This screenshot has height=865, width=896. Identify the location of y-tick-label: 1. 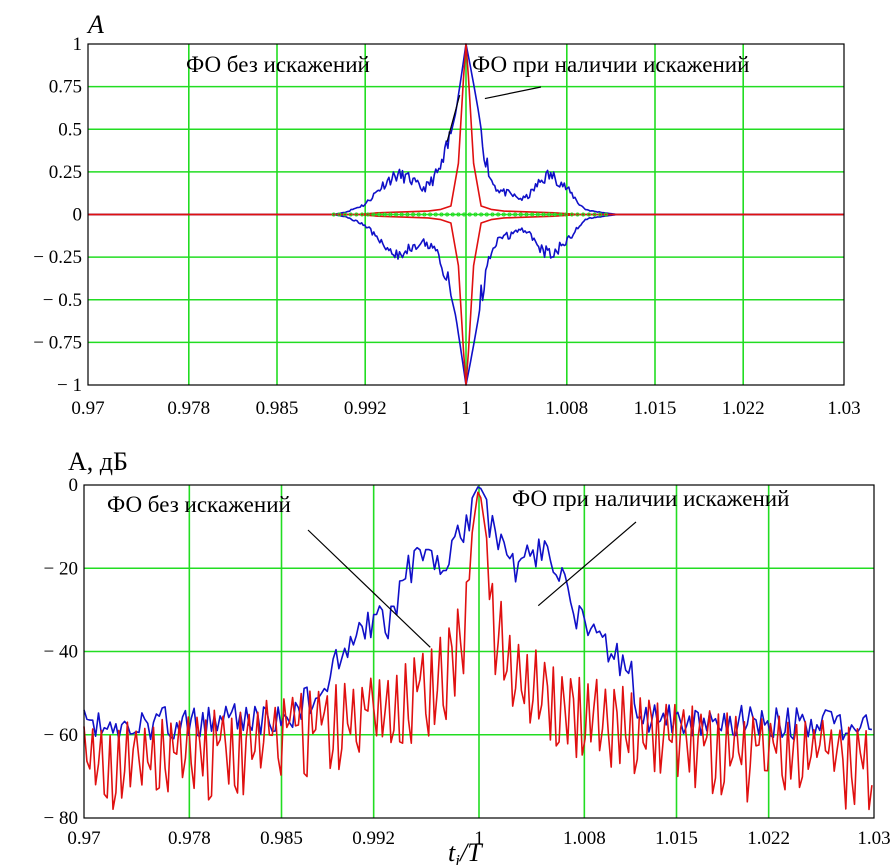
(78, 44).